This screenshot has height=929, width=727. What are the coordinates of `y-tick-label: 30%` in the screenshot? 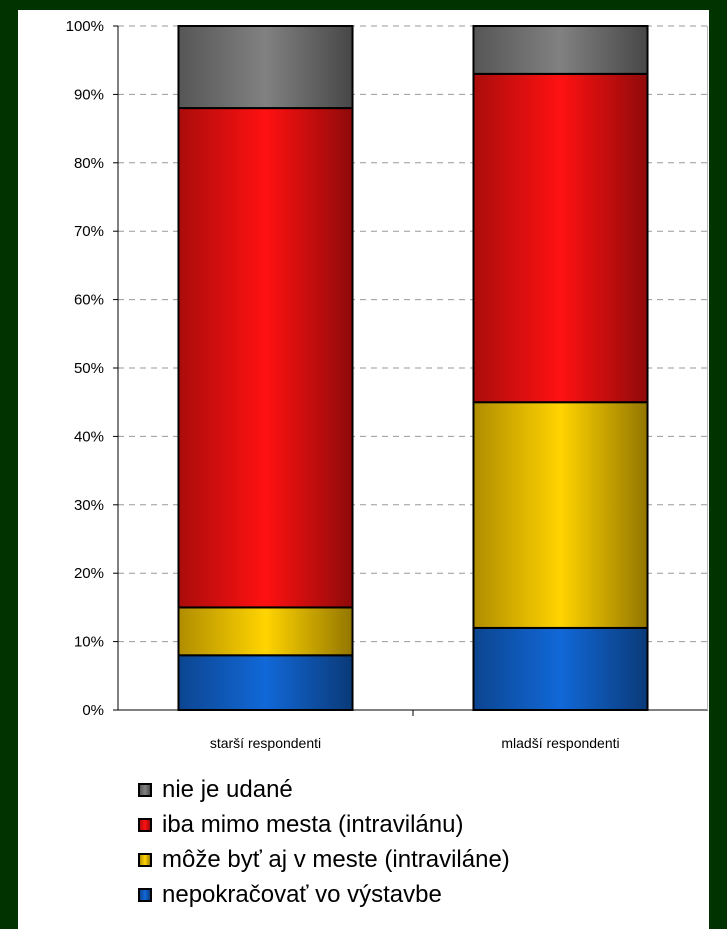 It's located at (89, 505).